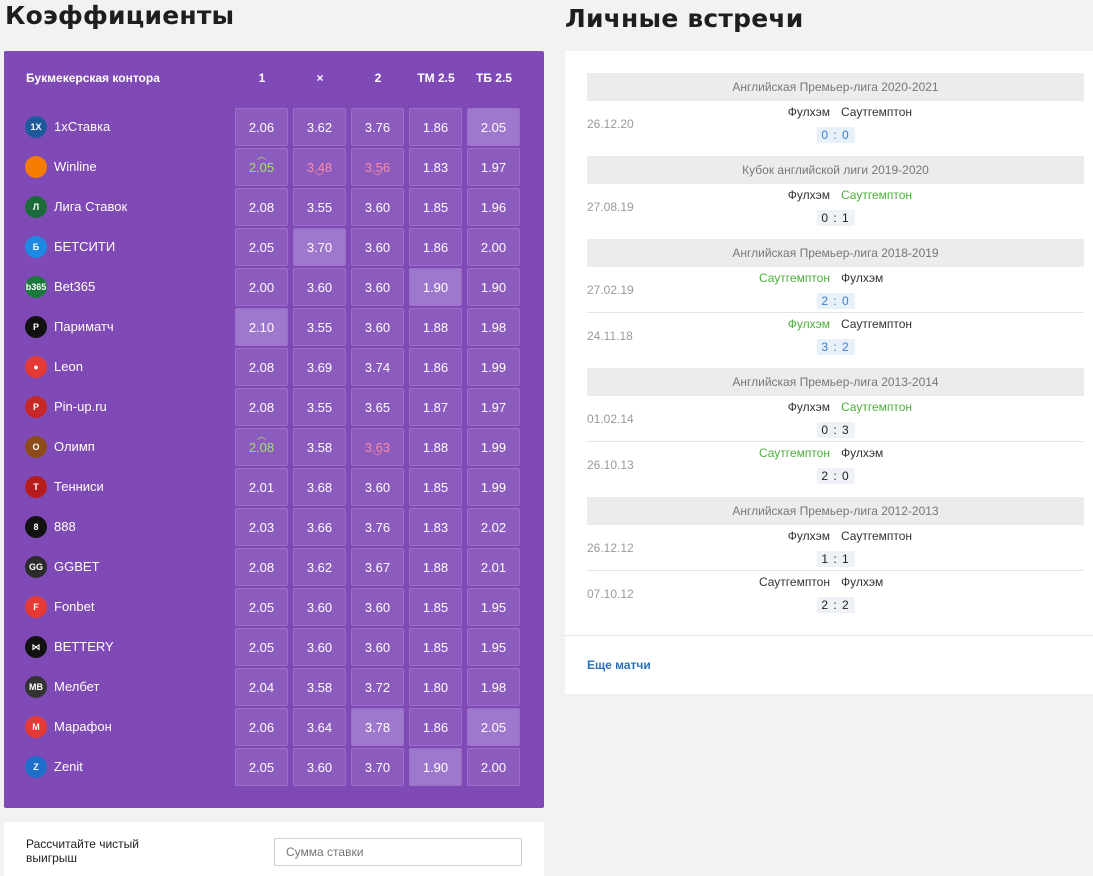 Image resolution: width=1093 pixels, height=876 pixels. Describe the element at coordinates (85, 246) in the screenshot. I see `bookmaker-name: БЕТСИТИ` at that location.